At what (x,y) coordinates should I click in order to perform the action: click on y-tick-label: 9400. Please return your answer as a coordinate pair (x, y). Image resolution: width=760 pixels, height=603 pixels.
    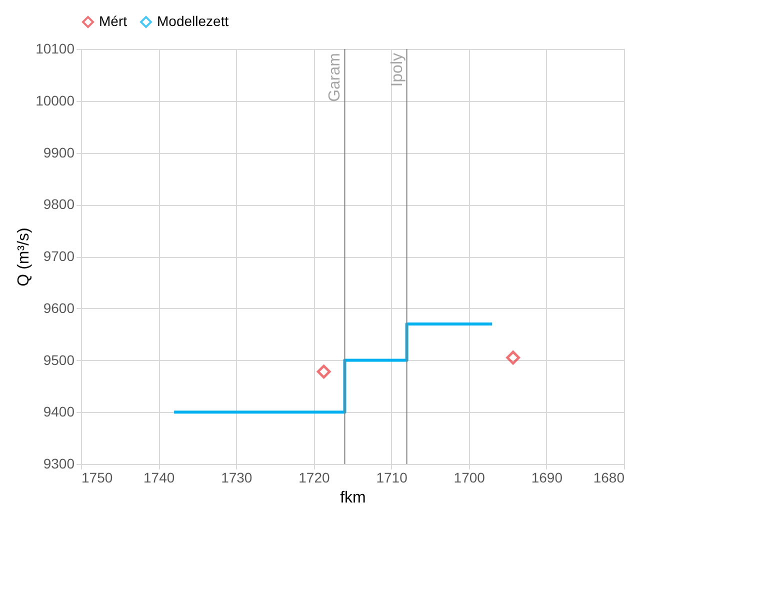
    Looking at the image, I should click on (59, 412).